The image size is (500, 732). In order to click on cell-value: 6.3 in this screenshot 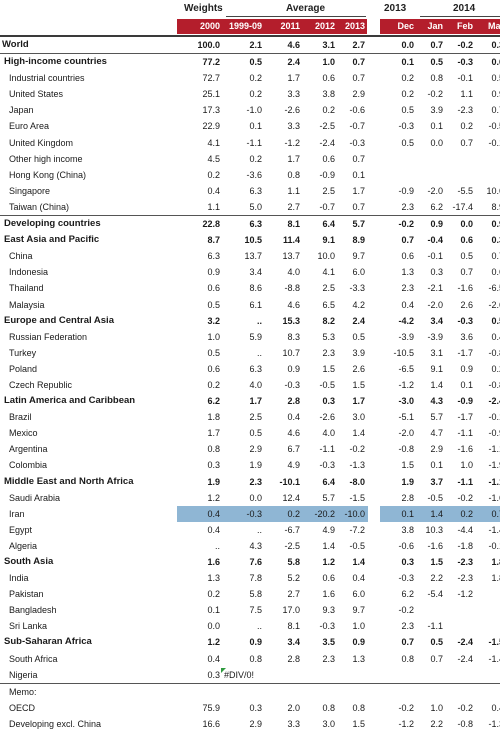, I will do `click(255, 190)`.